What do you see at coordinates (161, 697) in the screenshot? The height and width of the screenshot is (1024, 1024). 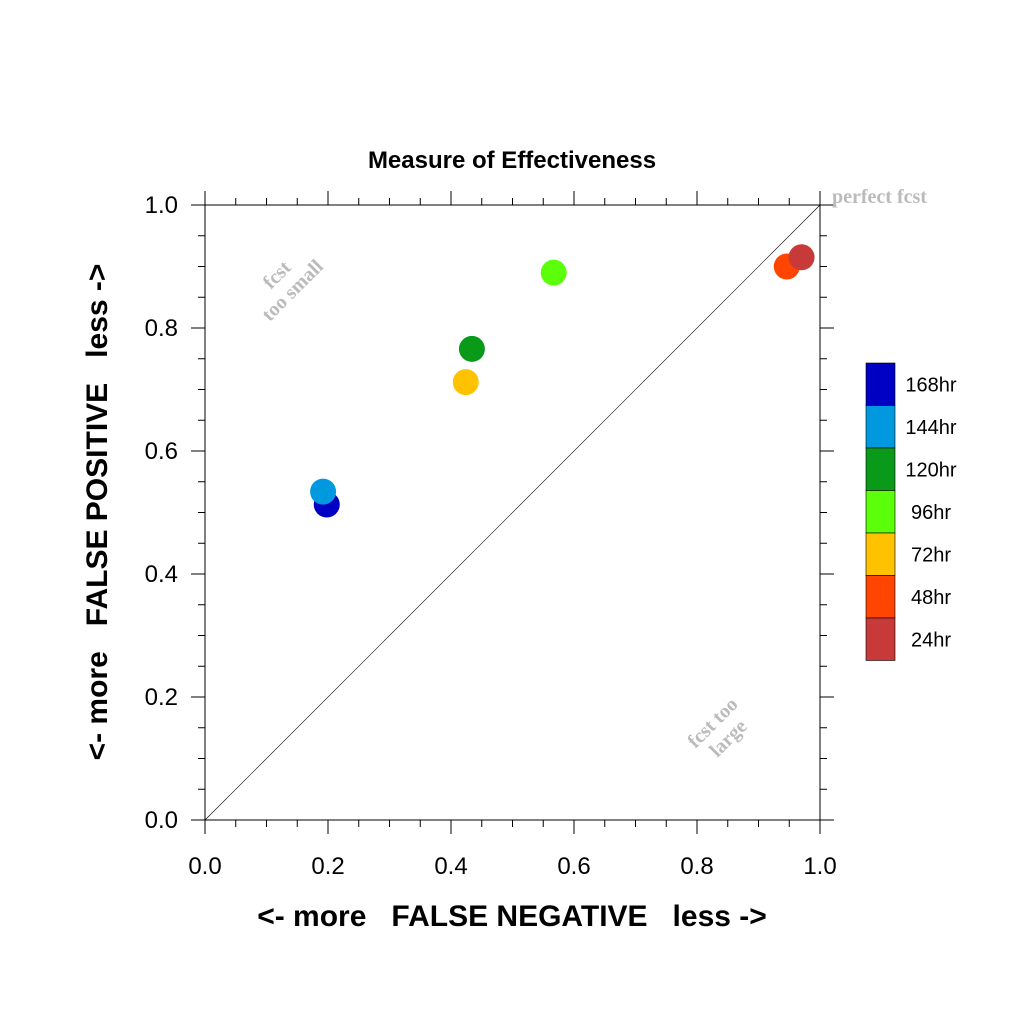 I see `y-tick-label: 0.2` at bounding box center [161, 697].